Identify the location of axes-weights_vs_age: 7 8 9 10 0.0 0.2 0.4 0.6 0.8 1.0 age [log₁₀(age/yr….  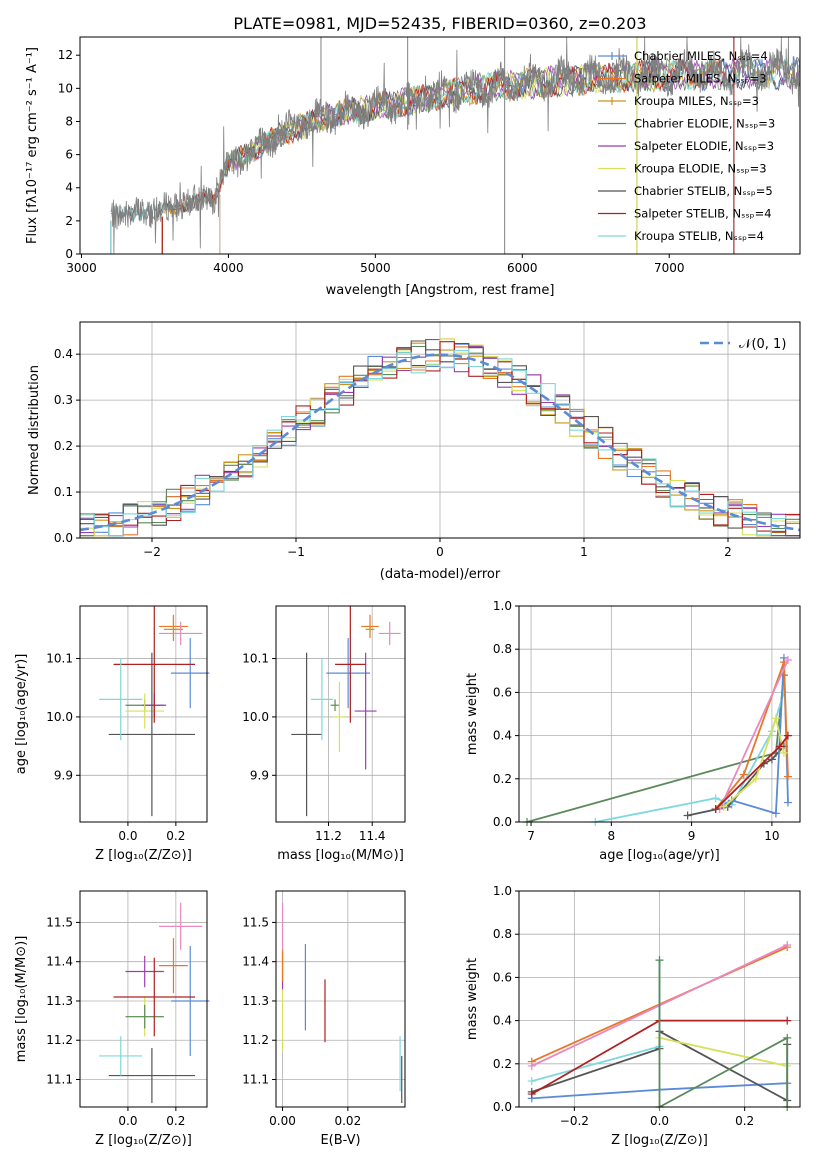
(633, 731).